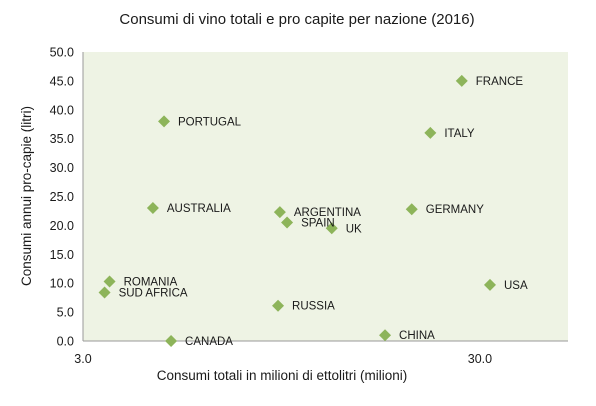  Describe the element at coordinates (283, 359) in the screenshot. I see `x-tick-labels: 3.0 30.0` at that location.